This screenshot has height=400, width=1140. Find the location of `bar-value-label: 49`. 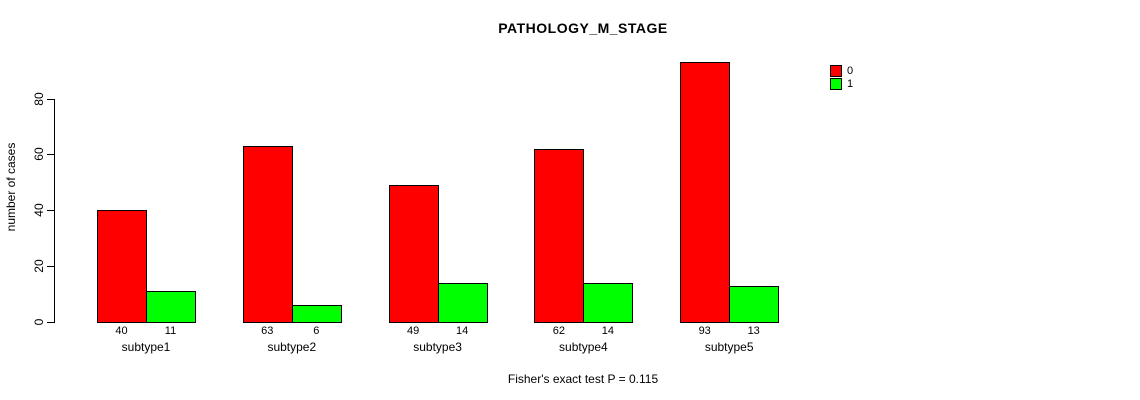

bar-value-label: 49 is located at coordinates (413, 331).